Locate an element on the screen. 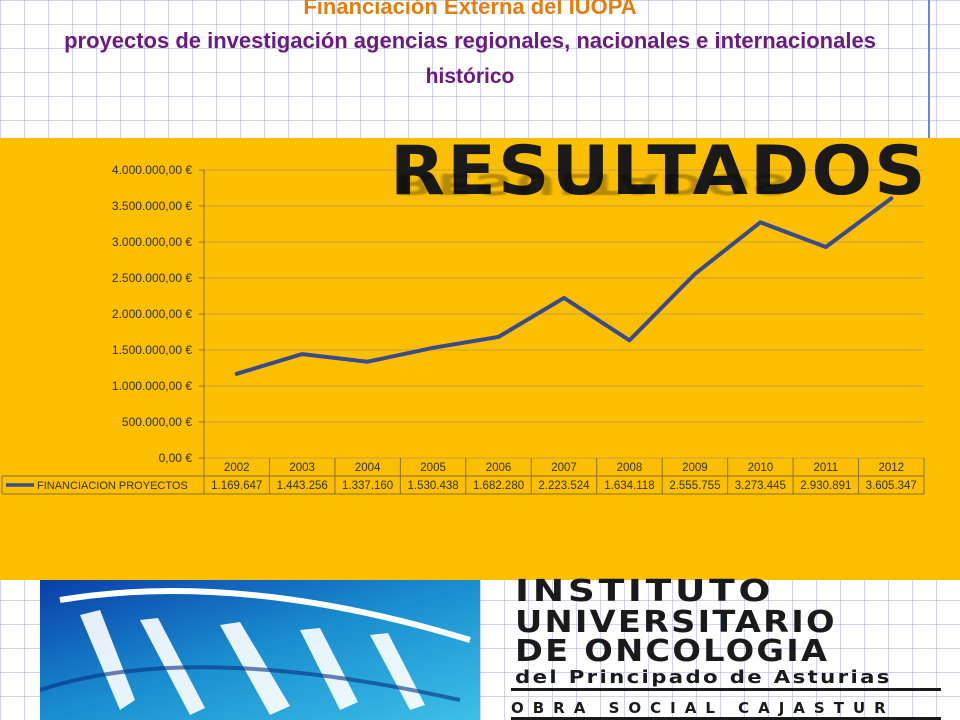  data-label: 1.530.438 is located at coordinates (433, 486).